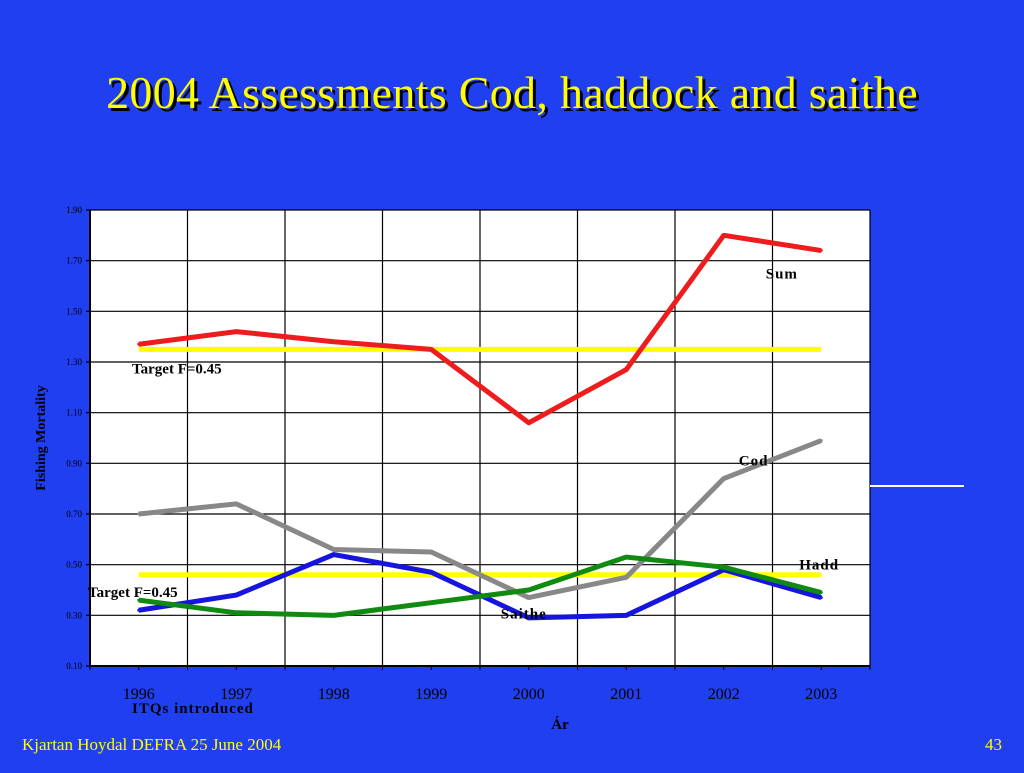 The width and height of the screenshot is (1024, 773). I want to click on series-label-haddock: Hadd, so click(819, 566).